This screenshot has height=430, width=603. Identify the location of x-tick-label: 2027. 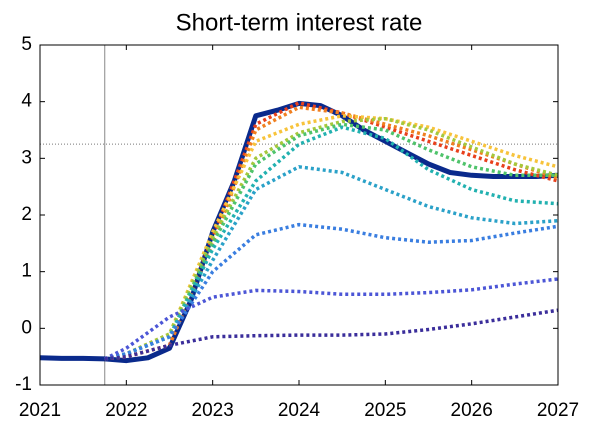
(558, 410).